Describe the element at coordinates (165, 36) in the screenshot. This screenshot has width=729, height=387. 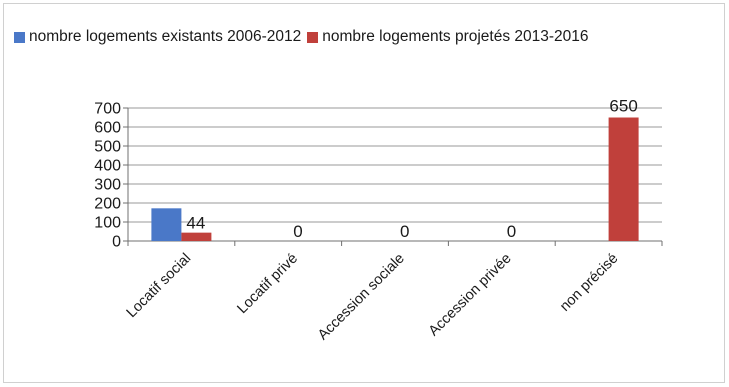
I see `legend-label-existants: nombre logements existants 2006-2012` at that location.